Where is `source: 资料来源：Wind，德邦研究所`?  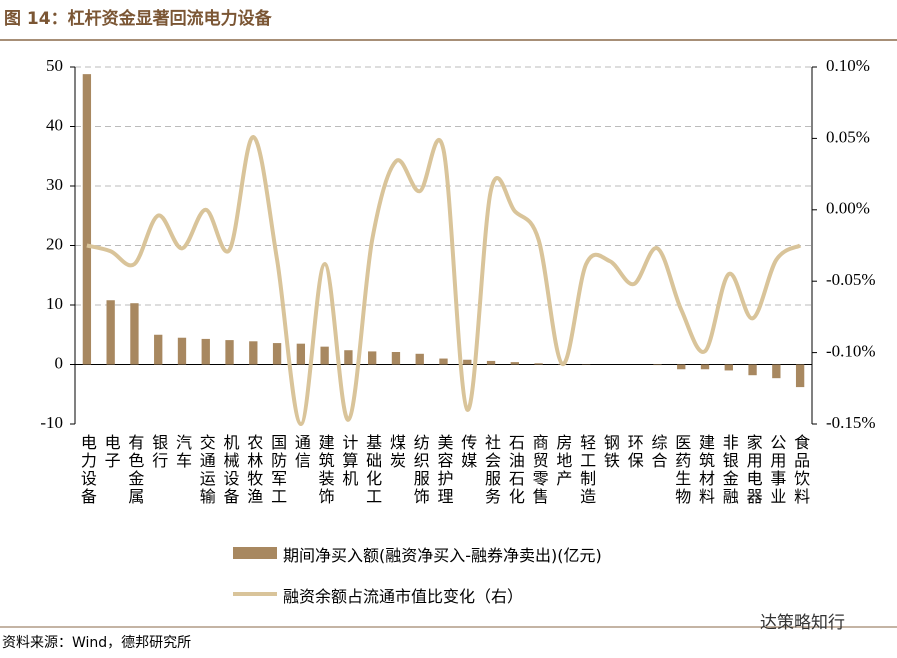 source: 资料来源：Wind，德邦研究所 is located at coordinates (97, 643).